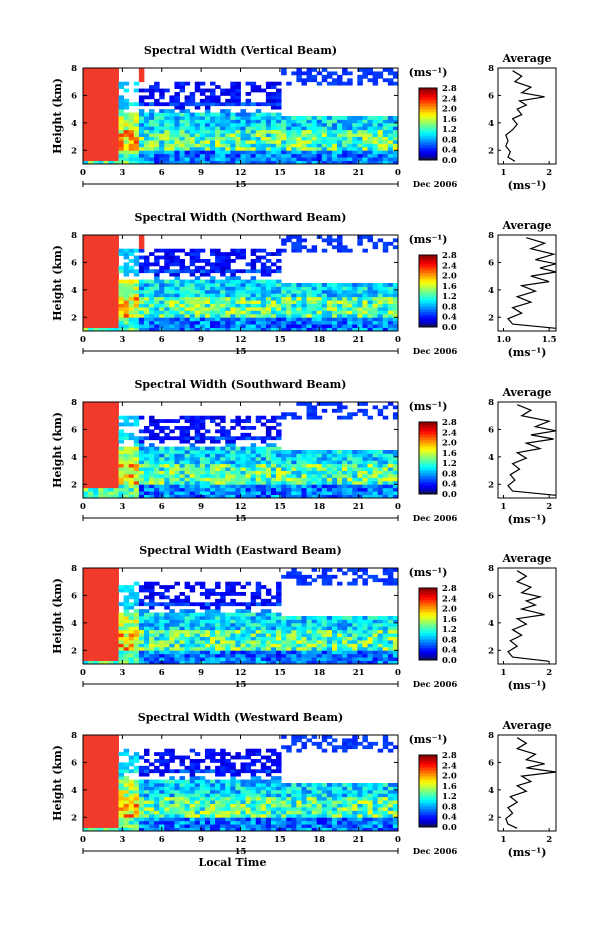  What do you see at coordinates (428, 484) in the screenshot?
I see `colorbar-swatch` at bounding box center [428, 484].